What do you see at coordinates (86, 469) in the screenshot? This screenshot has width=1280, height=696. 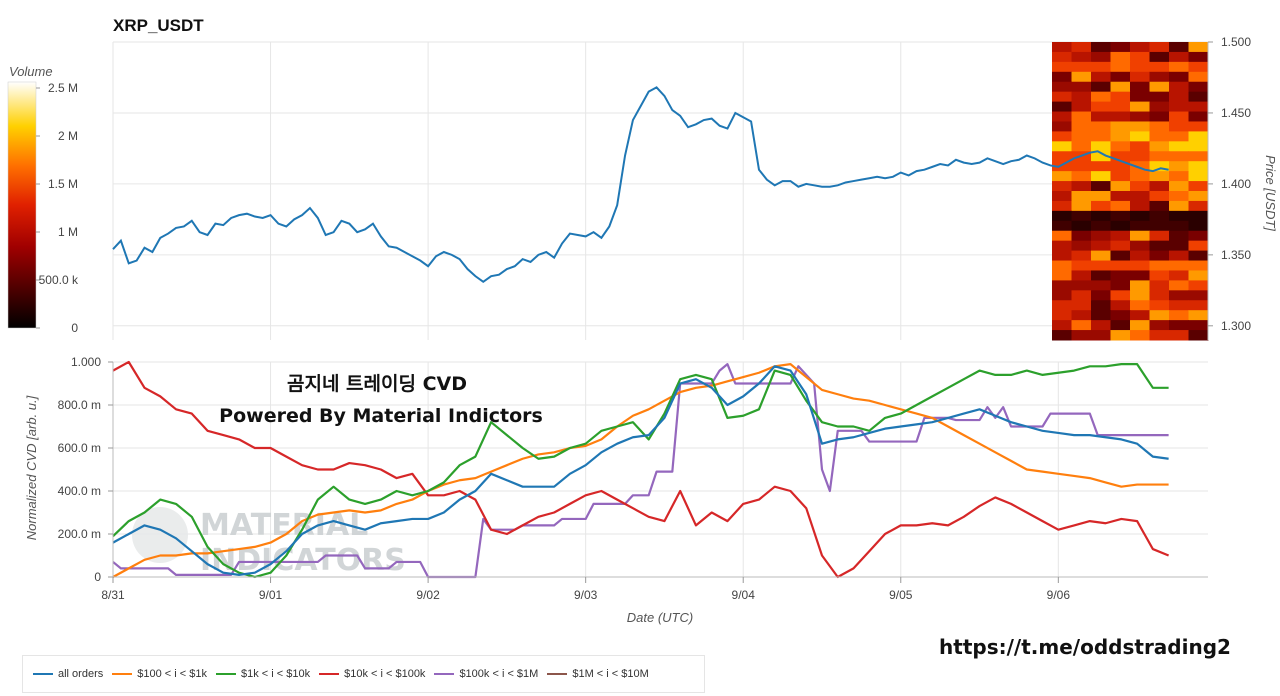 I see `cvd-y-axis: 0 200.0 m 400.0 m 600.0 m 800.0 m 1.000` at bounding box center [86, 469].